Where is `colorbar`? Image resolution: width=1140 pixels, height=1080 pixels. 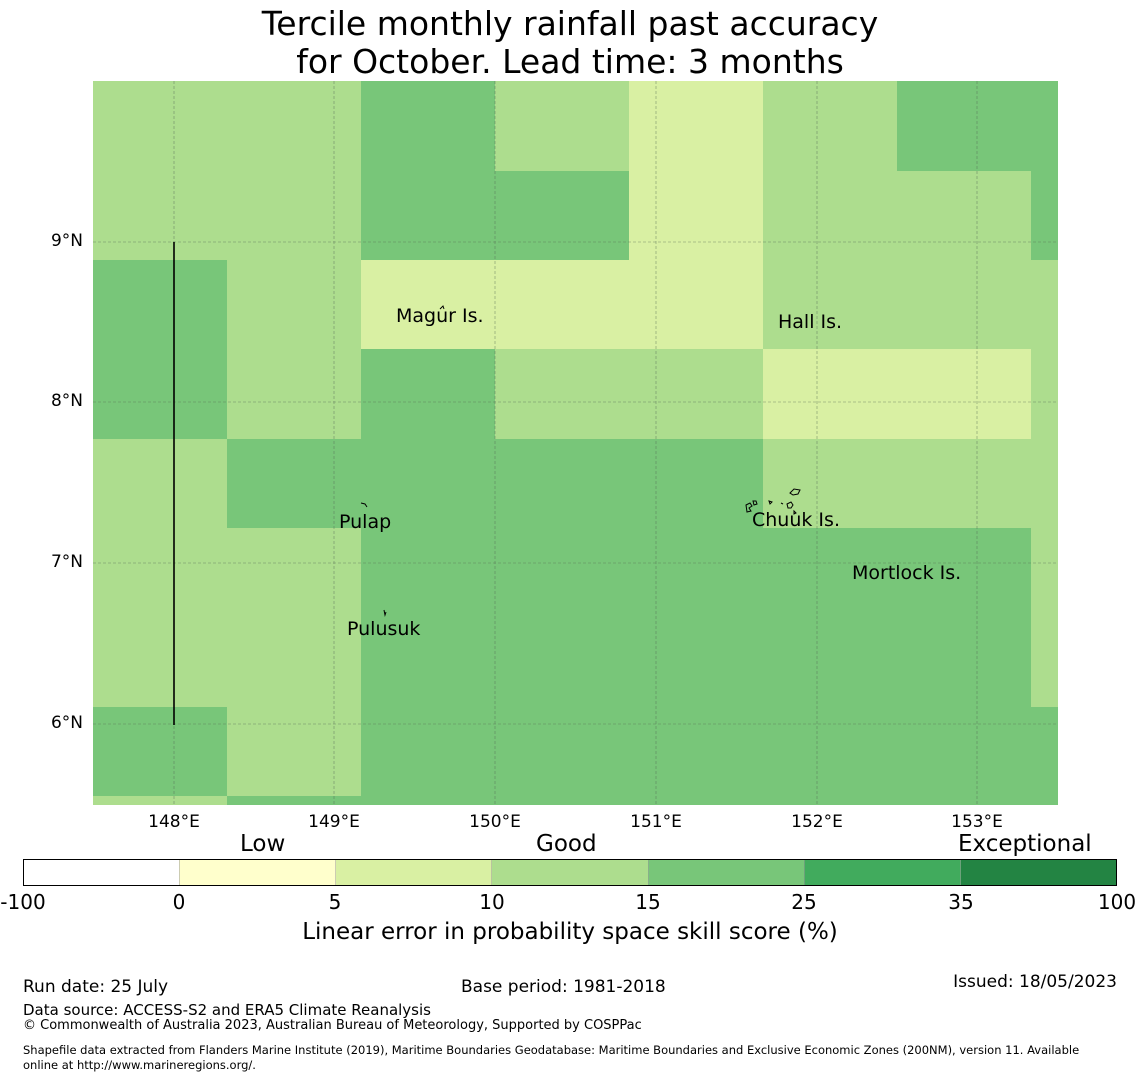 colorbar is located at coordinates (570, 872).